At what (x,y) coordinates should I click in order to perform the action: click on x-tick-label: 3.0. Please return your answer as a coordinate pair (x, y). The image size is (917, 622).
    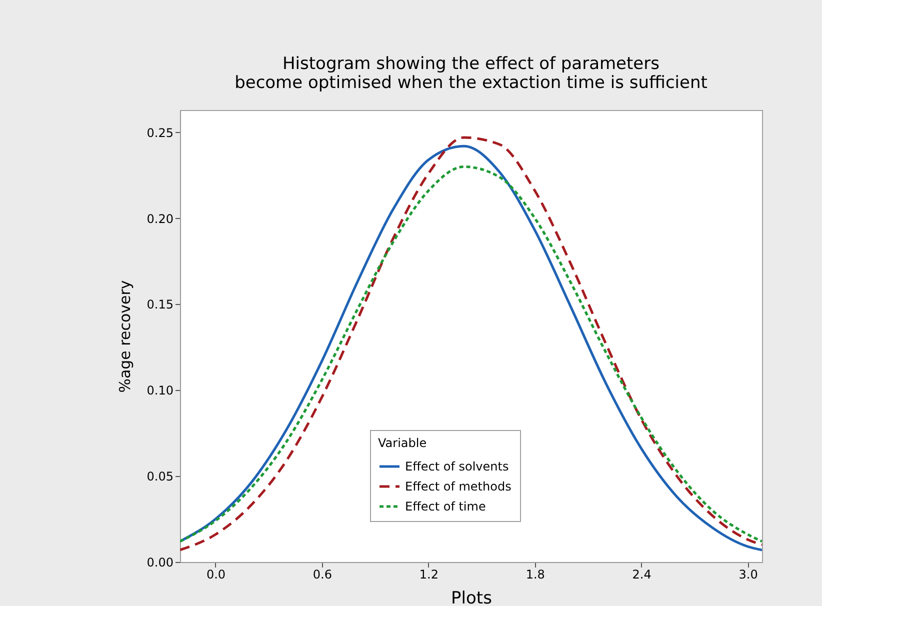
    Looking at the image, I should click on (748, 575).